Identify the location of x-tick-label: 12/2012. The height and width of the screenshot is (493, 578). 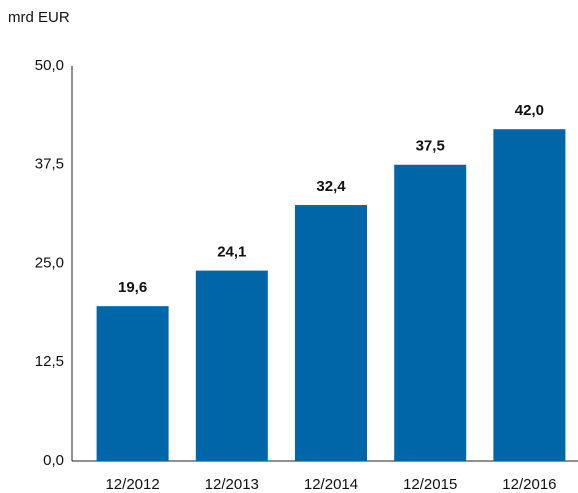
(132, 484).